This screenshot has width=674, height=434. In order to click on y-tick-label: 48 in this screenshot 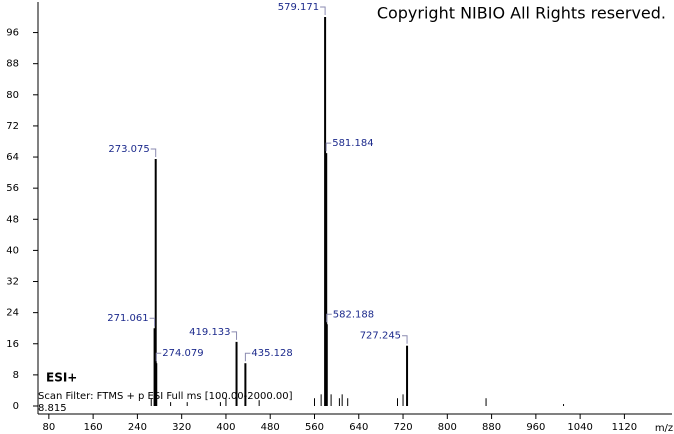, I will do `click(12, 219)`.